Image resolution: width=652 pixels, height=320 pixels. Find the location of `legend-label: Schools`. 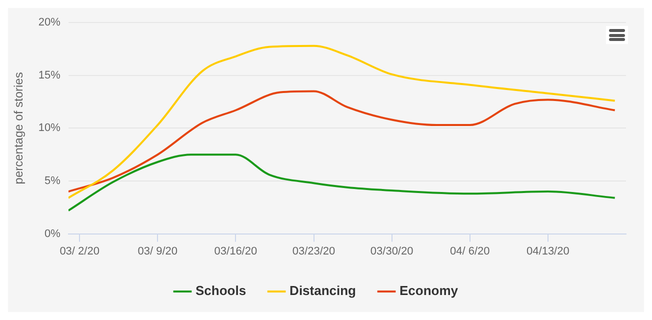

legend-label: Schools is located at coordinates (220, 290).